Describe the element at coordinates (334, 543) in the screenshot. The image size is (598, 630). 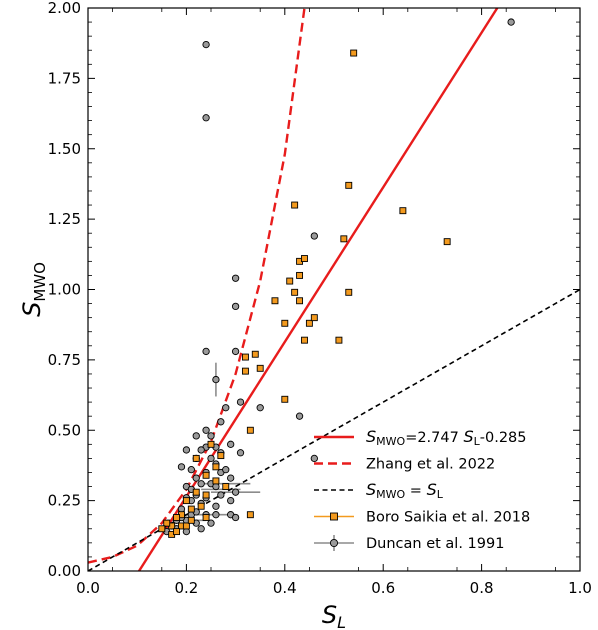
I see `legend-swatch-duncan` at that location.